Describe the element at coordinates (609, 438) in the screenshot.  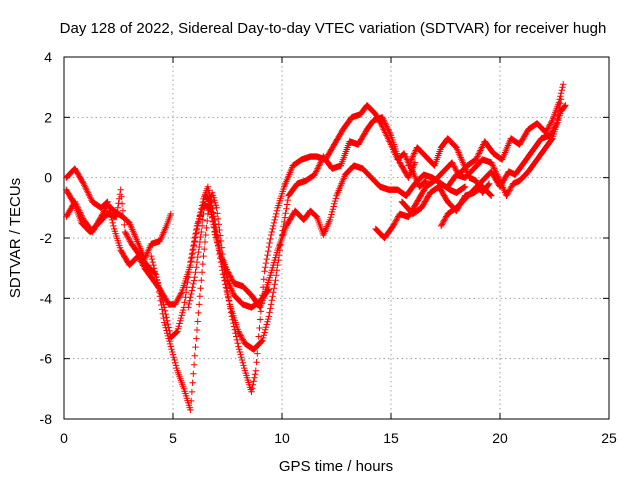
I see `x-tick-label: 25` at that location.